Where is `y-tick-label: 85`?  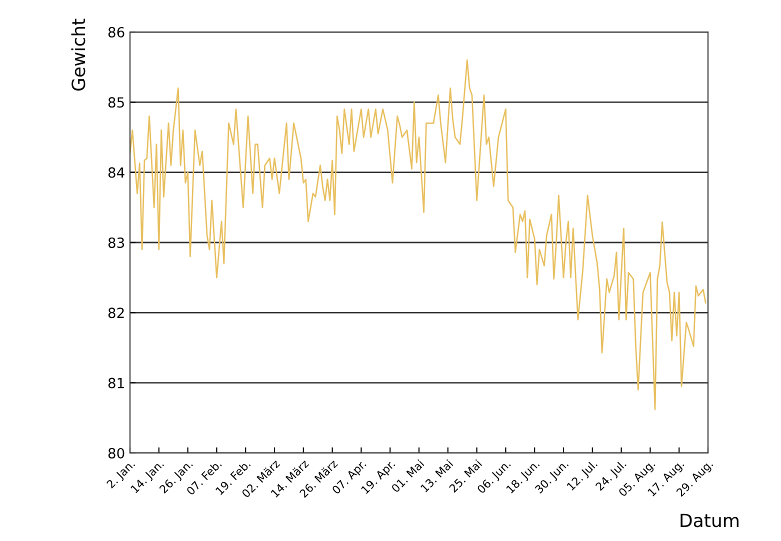 y-tick-label: 85 is located at coordinates (116, 102).